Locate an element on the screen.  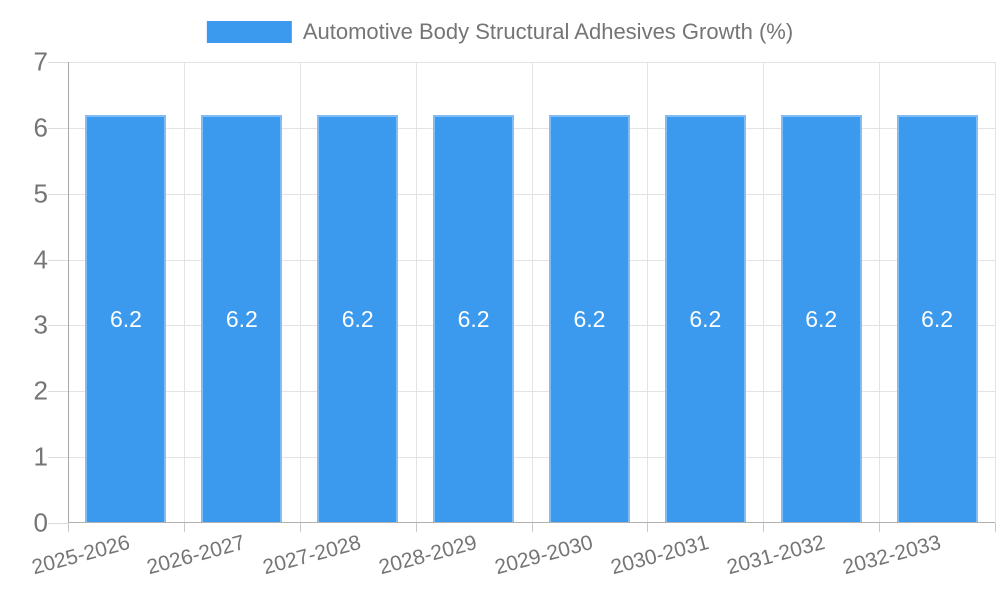
legend-swatch is located at coordinates (249, 32).